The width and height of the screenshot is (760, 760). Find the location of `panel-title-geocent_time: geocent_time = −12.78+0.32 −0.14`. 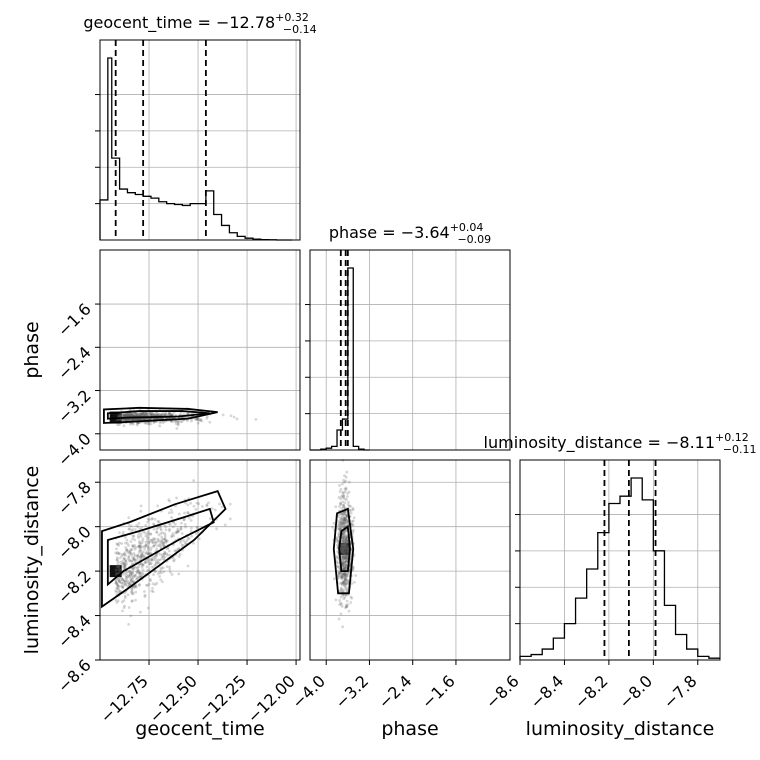

panel-title-geocent_time: geocent_time = −12.78+0.32 −0.14 is located at coordinates (199, 23).